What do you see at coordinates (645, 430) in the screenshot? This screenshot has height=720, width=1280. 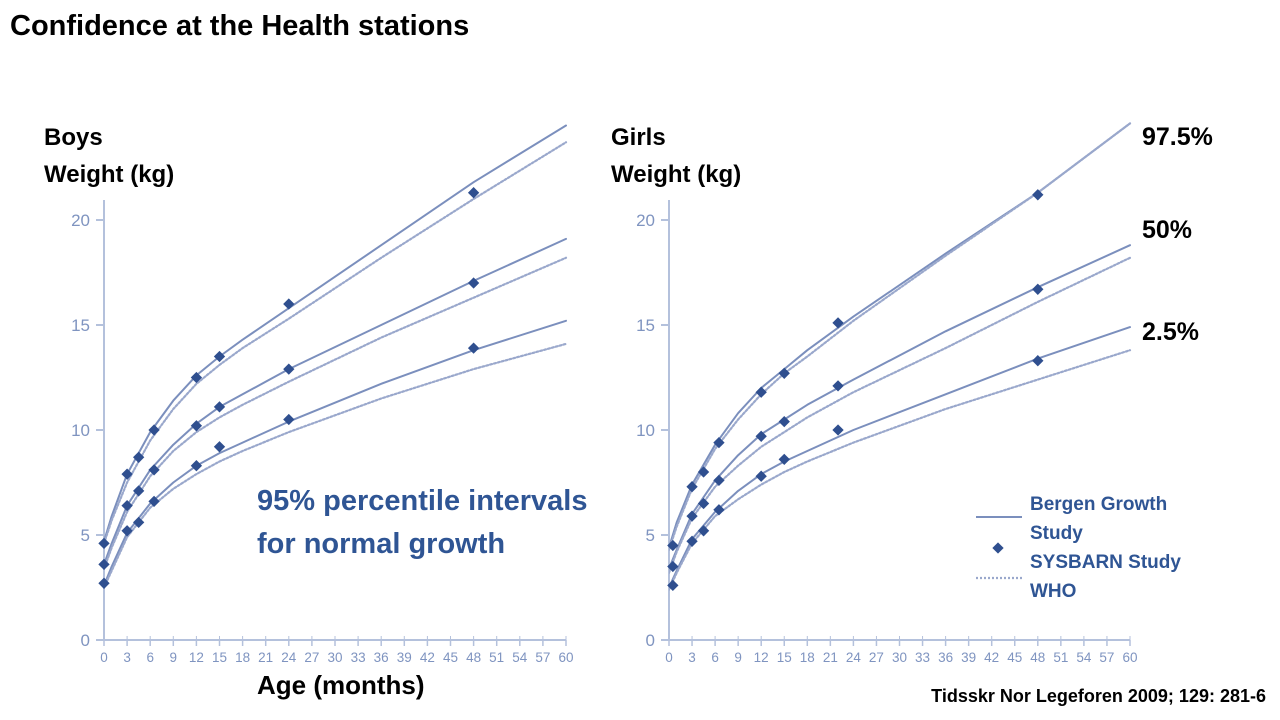 I see `girls-y-tick-label: 10` at bounding box center [645, 430].